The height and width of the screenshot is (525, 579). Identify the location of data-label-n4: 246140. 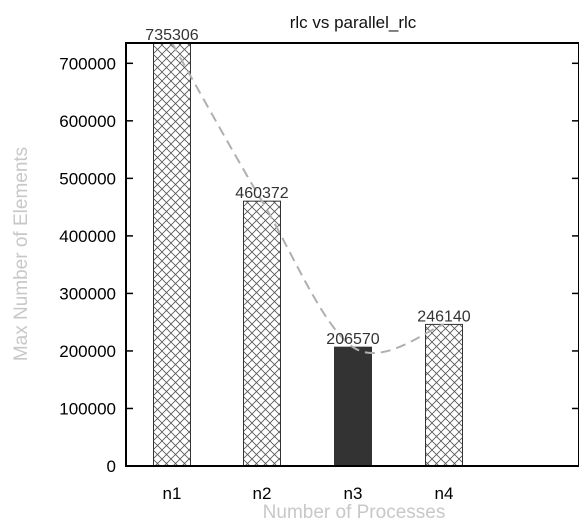
(443, 316).